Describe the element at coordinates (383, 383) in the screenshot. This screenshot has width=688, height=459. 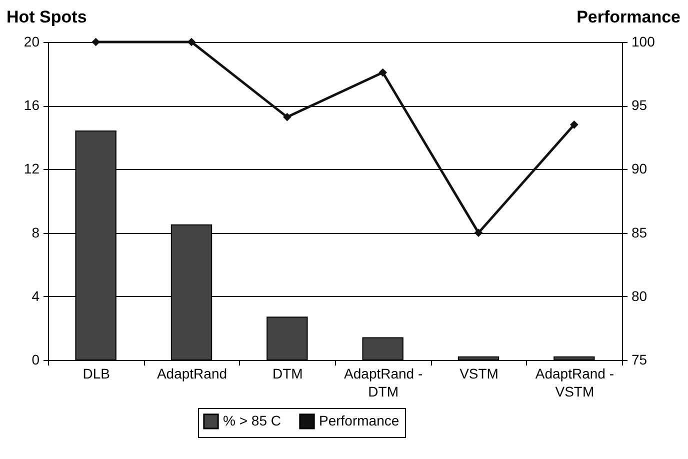
I see `x-tick-label: AdaptRand - DTM` at that location.